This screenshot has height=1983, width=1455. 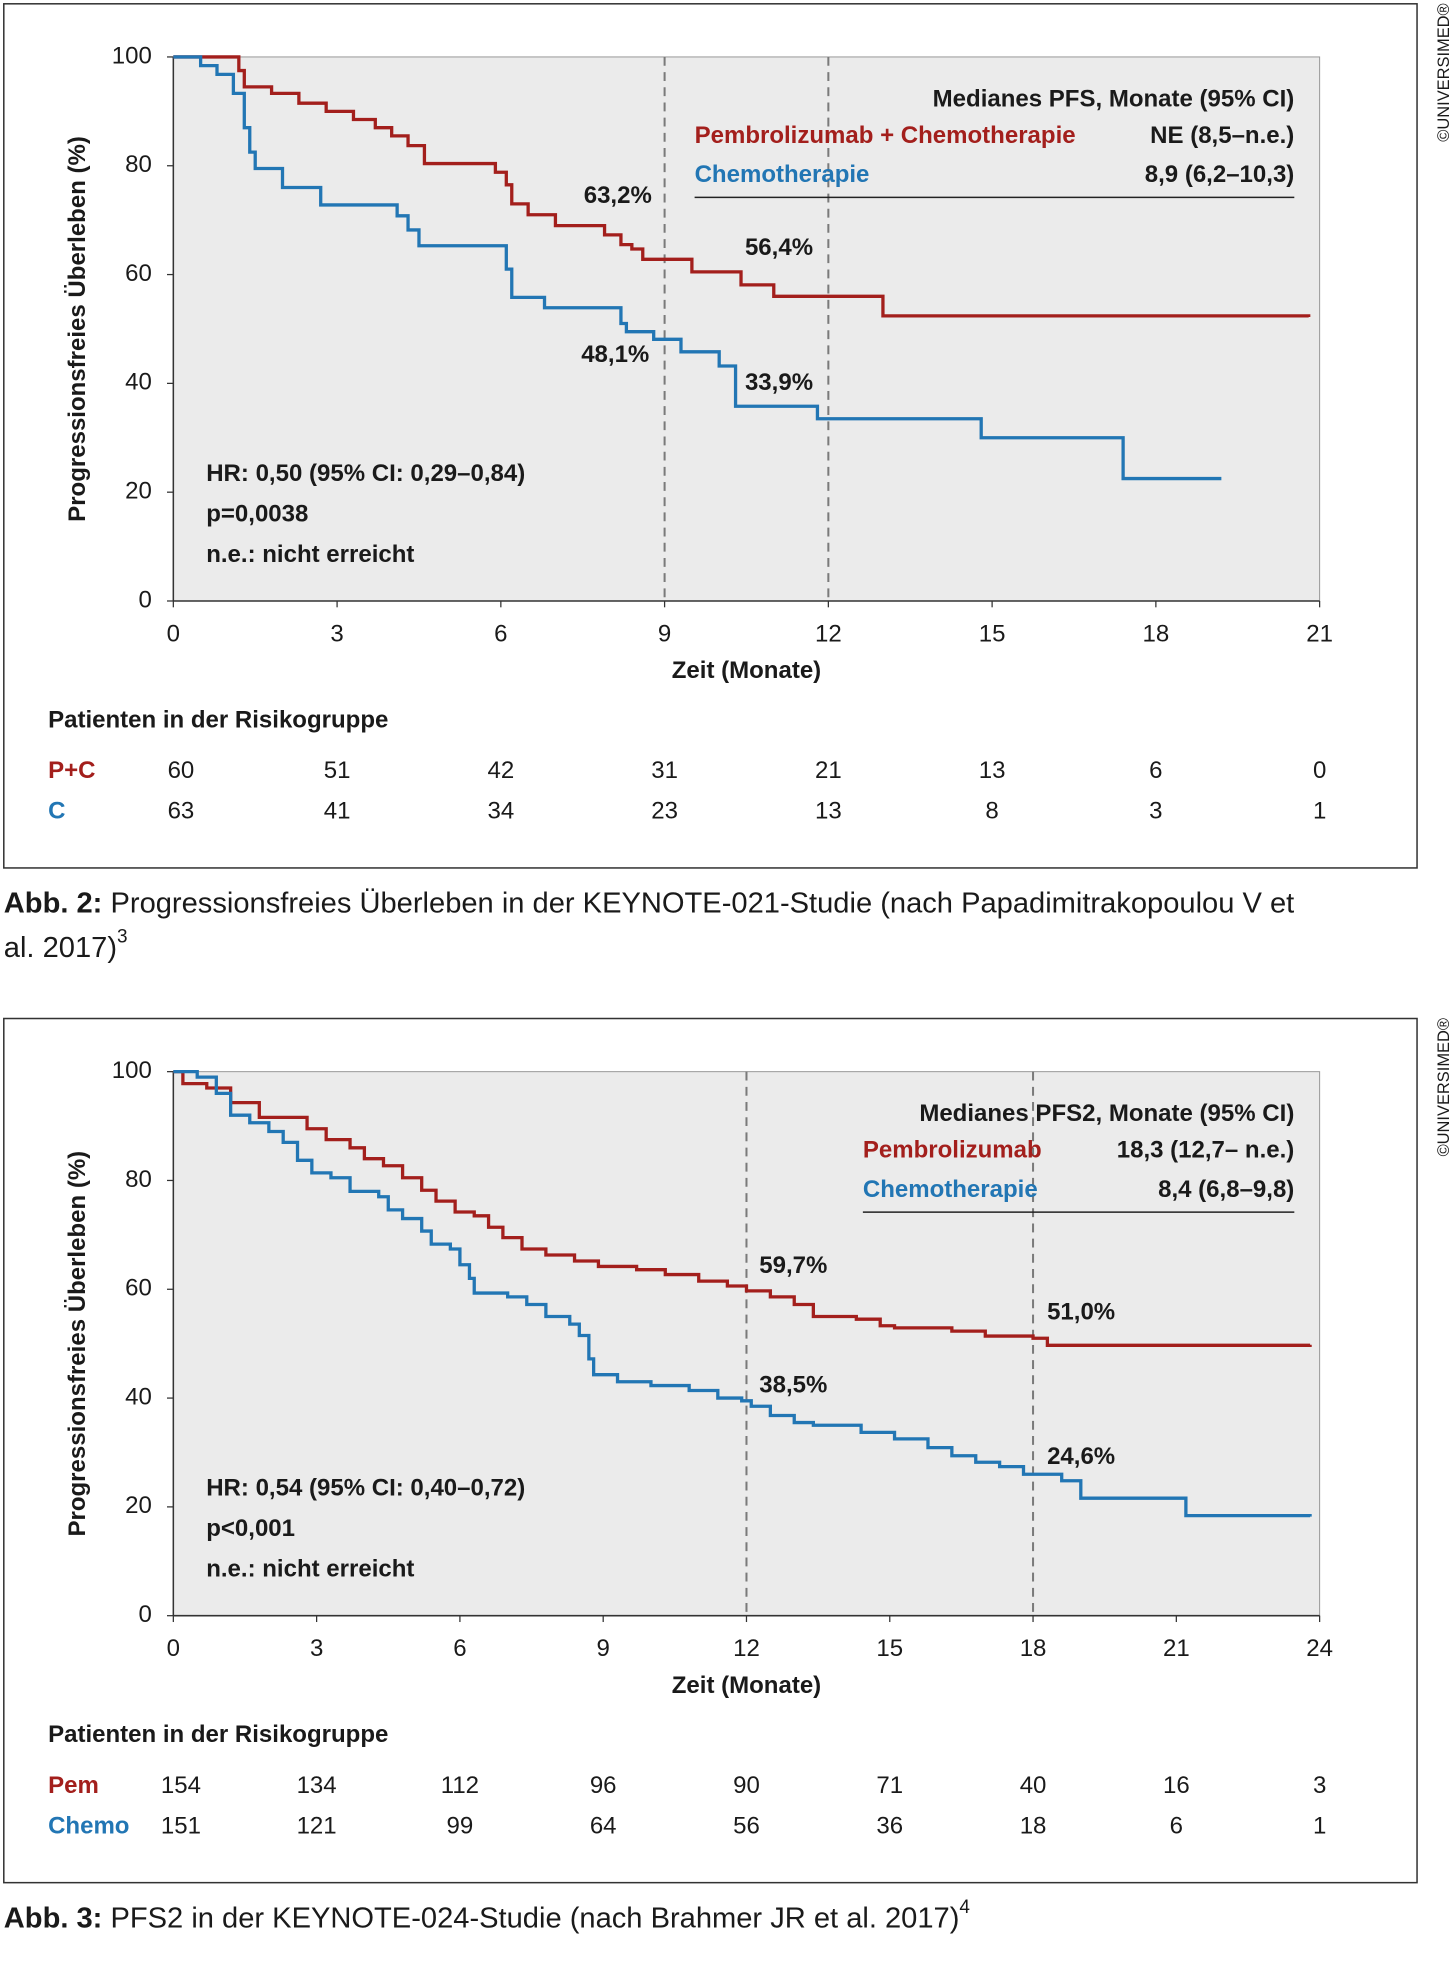 I want to click on risk-value: 112, so click(x=460, y=1785).